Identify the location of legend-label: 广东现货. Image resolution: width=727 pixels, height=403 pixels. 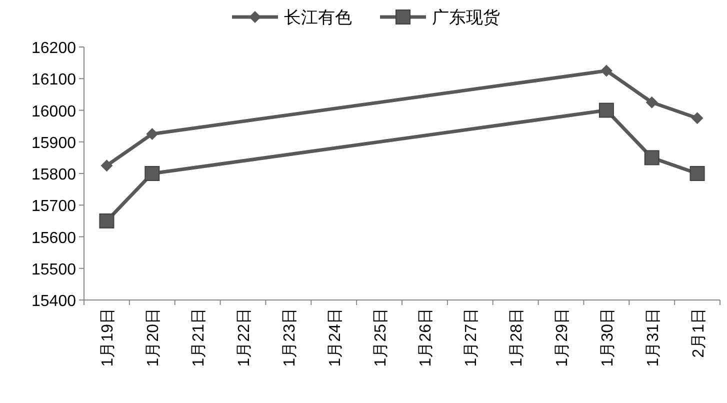
(466, 17).